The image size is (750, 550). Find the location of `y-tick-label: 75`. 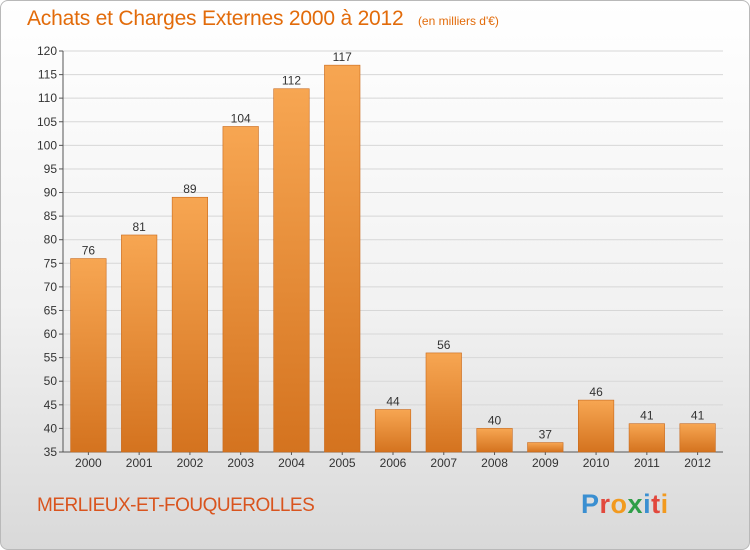

y-tick-label: 75 is located at coordinates (51, 263).